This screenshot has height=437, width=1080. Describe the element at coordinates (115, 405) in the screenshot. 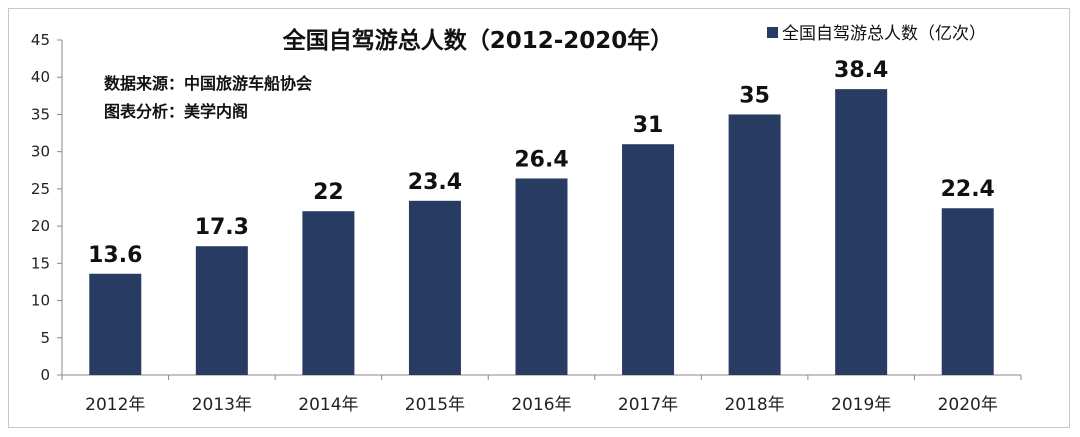

I see `x-tick-label: 2012年` at that location.